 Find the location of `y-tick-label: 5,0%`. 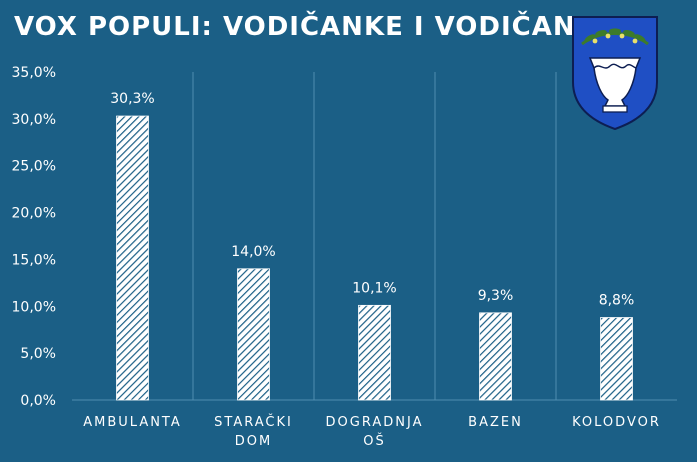

y-tick-label: 5,0% is located at coordinates (38, 354).